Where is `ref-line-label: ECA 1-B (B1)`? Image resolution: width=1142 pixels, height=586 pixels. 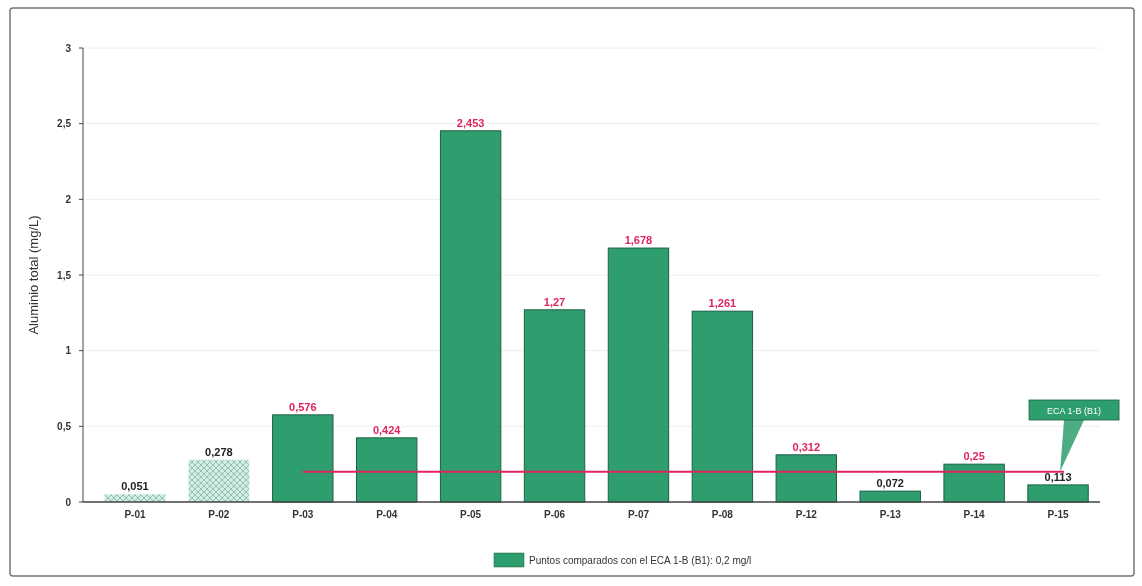 ref-line-label: ECA 1-B (B1) is located at coordinates (1074, 411).